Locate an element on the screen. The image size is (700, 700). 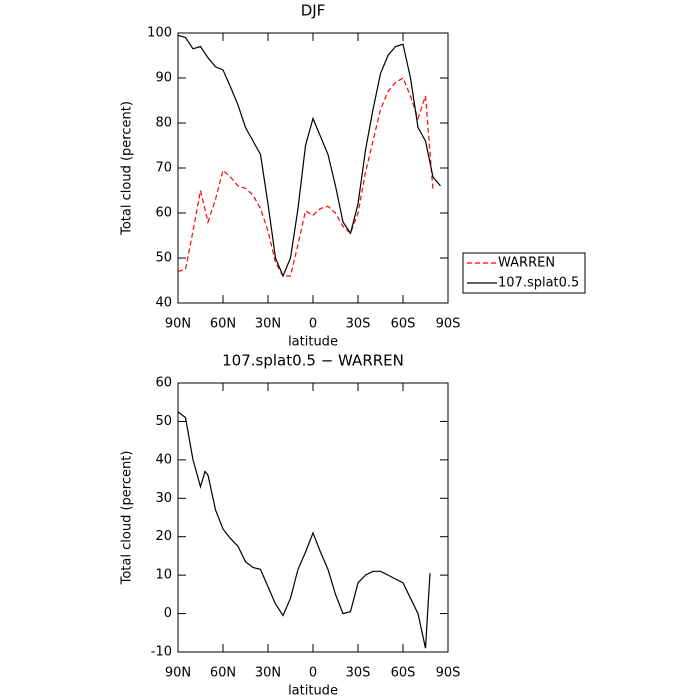
y-tick-label: -10 is located at coordinates (161, 652).